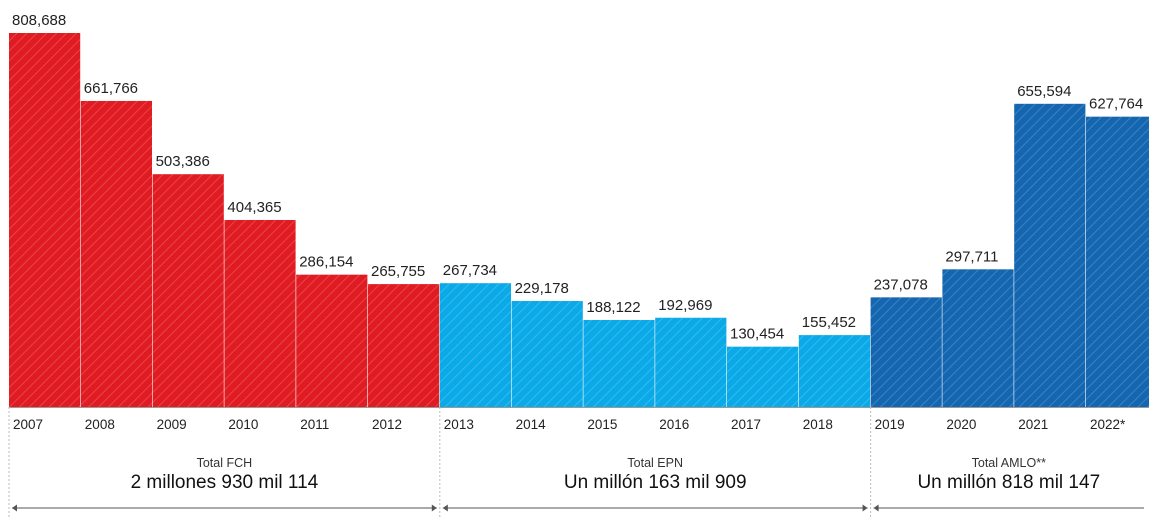 The width and height of the screenshot is (1149, 525). Describe the element at coordinates (1008, 482) in the screenshot. I see `total-value-amlo: Un millón 818 mil 147` at that location.